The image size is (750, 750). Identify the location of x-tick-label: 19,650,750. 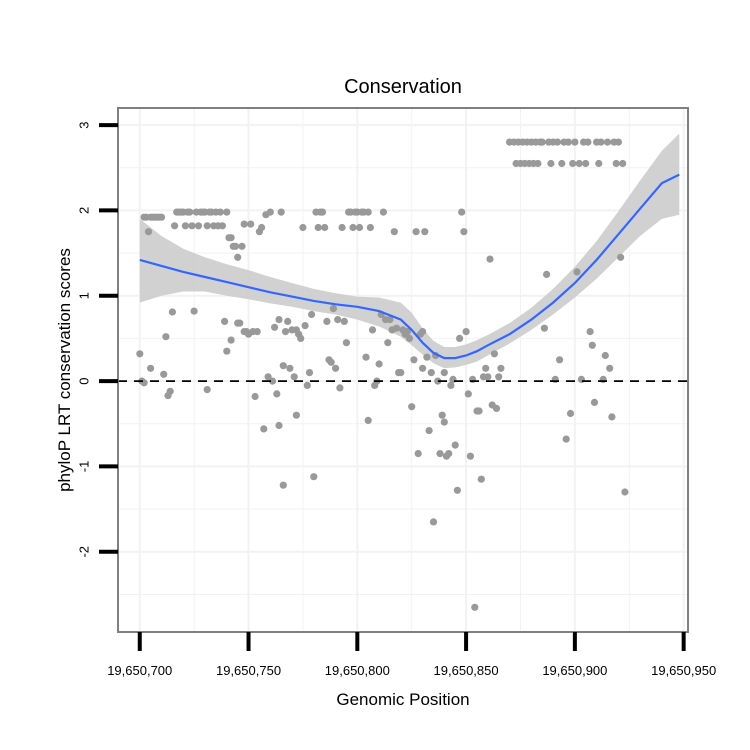
(248, 670).